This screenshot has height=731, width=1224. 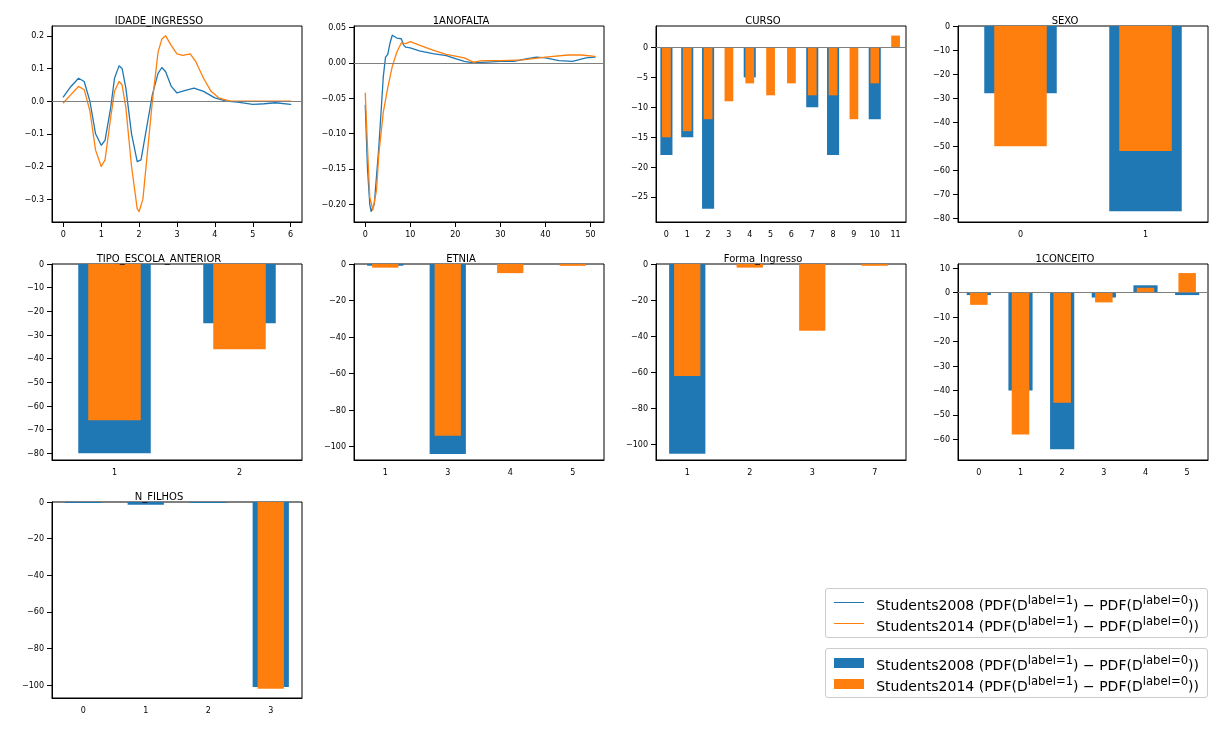 What do you see at coordinates (639, 137) in the screenshot?
I see `y-tick-label: −15` at bounding box center [639, 137].